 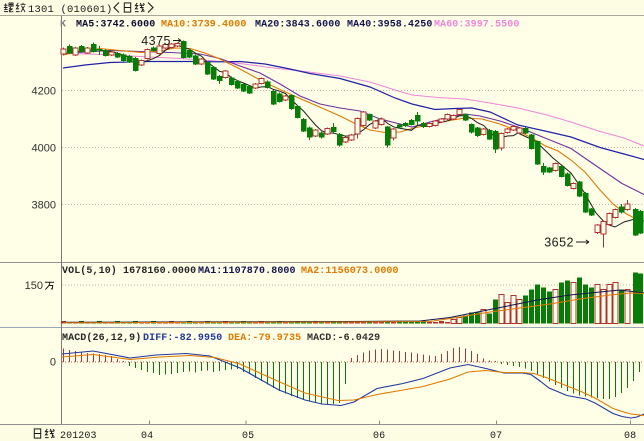 What do you see at coordinates (496, 436) in the screenshot?
I see `svg-text: 07` at bounding box center [496, 436].